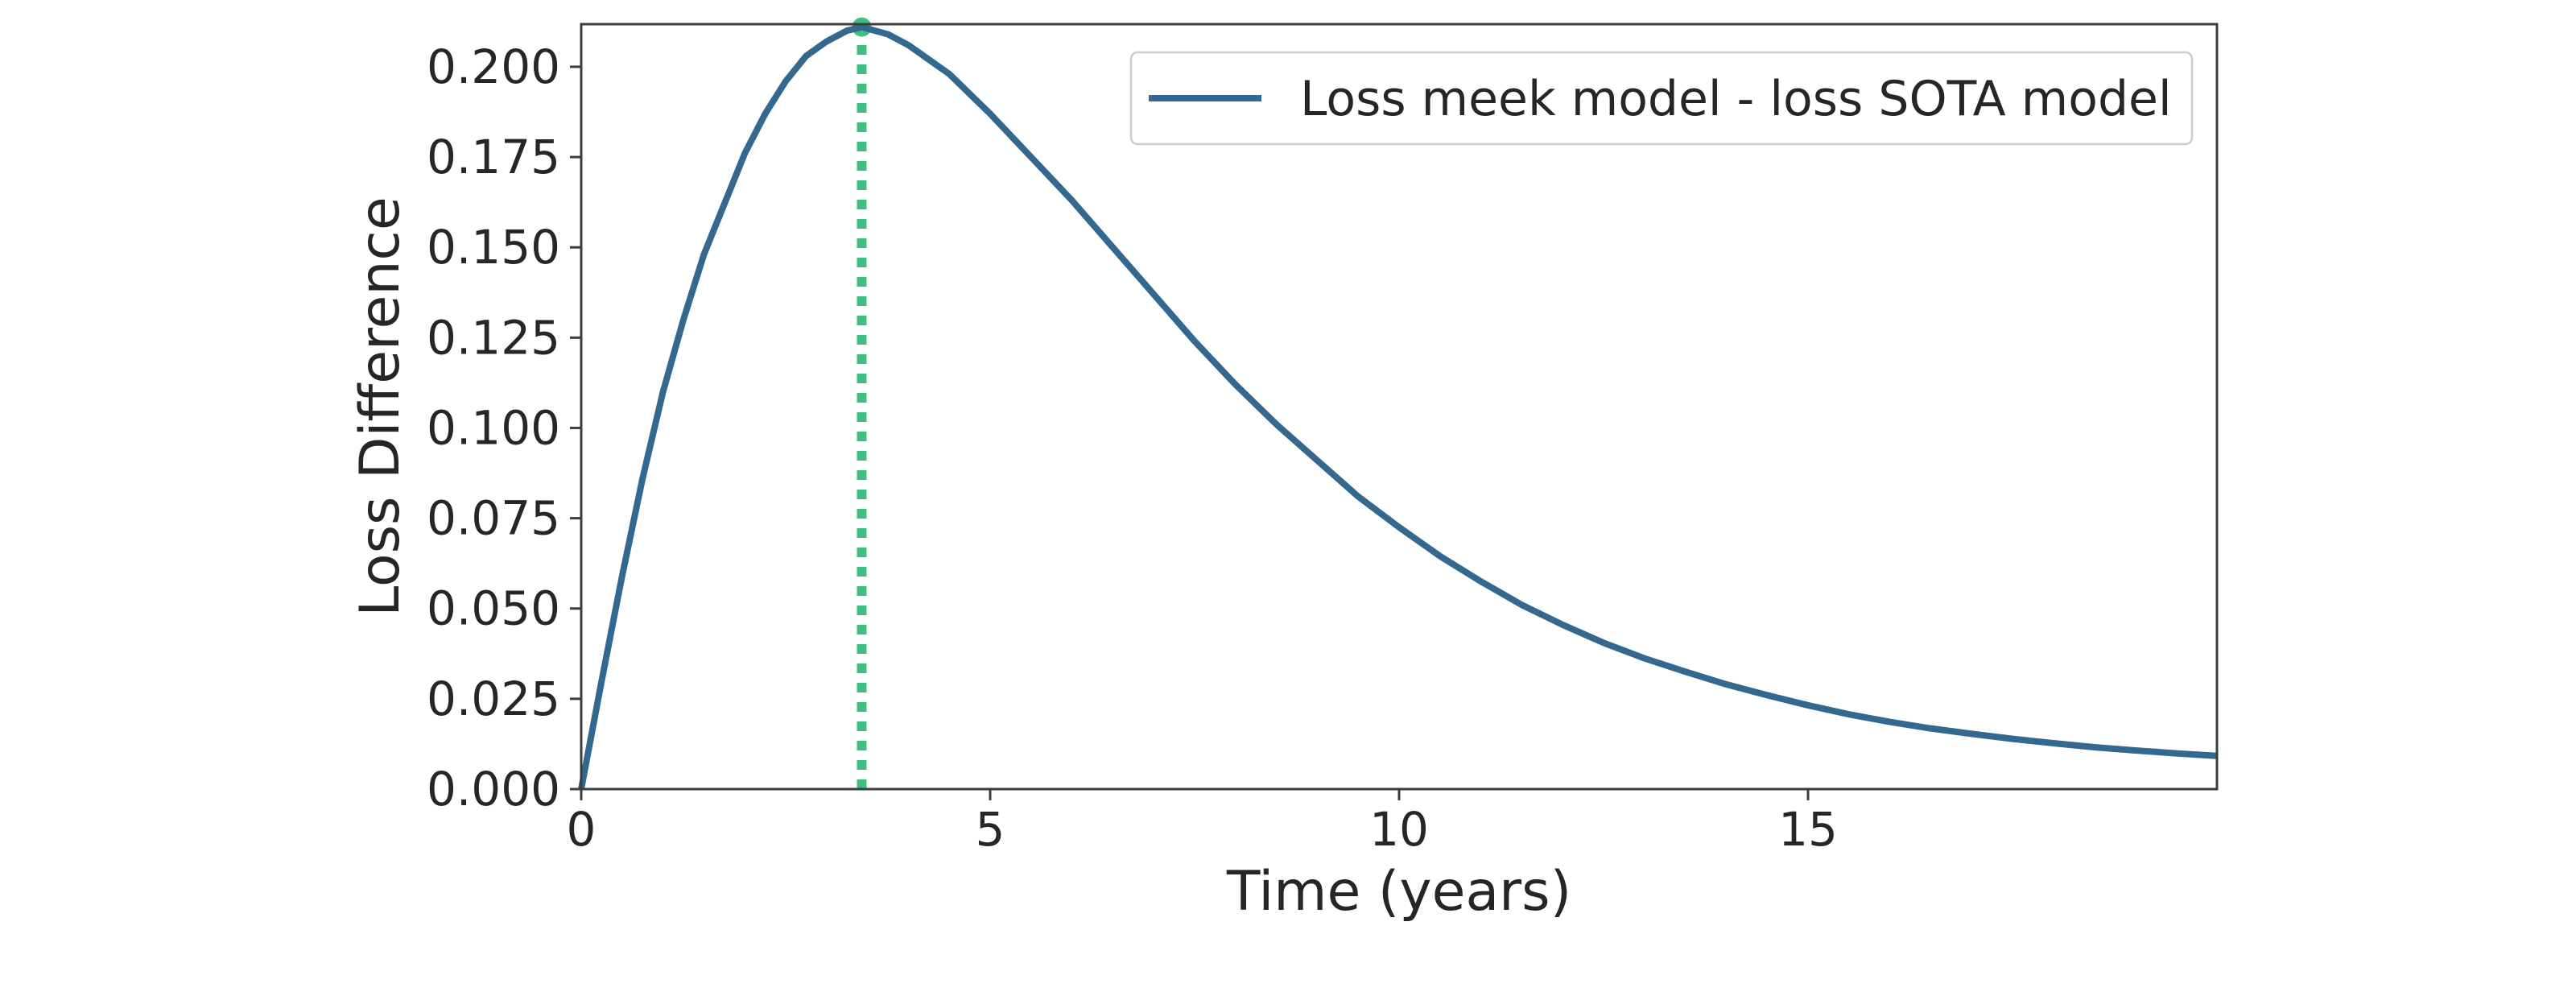 This screenshot has width=2576, height=992. I want to click on y-tick-label: 0.150, so click(493, 247).